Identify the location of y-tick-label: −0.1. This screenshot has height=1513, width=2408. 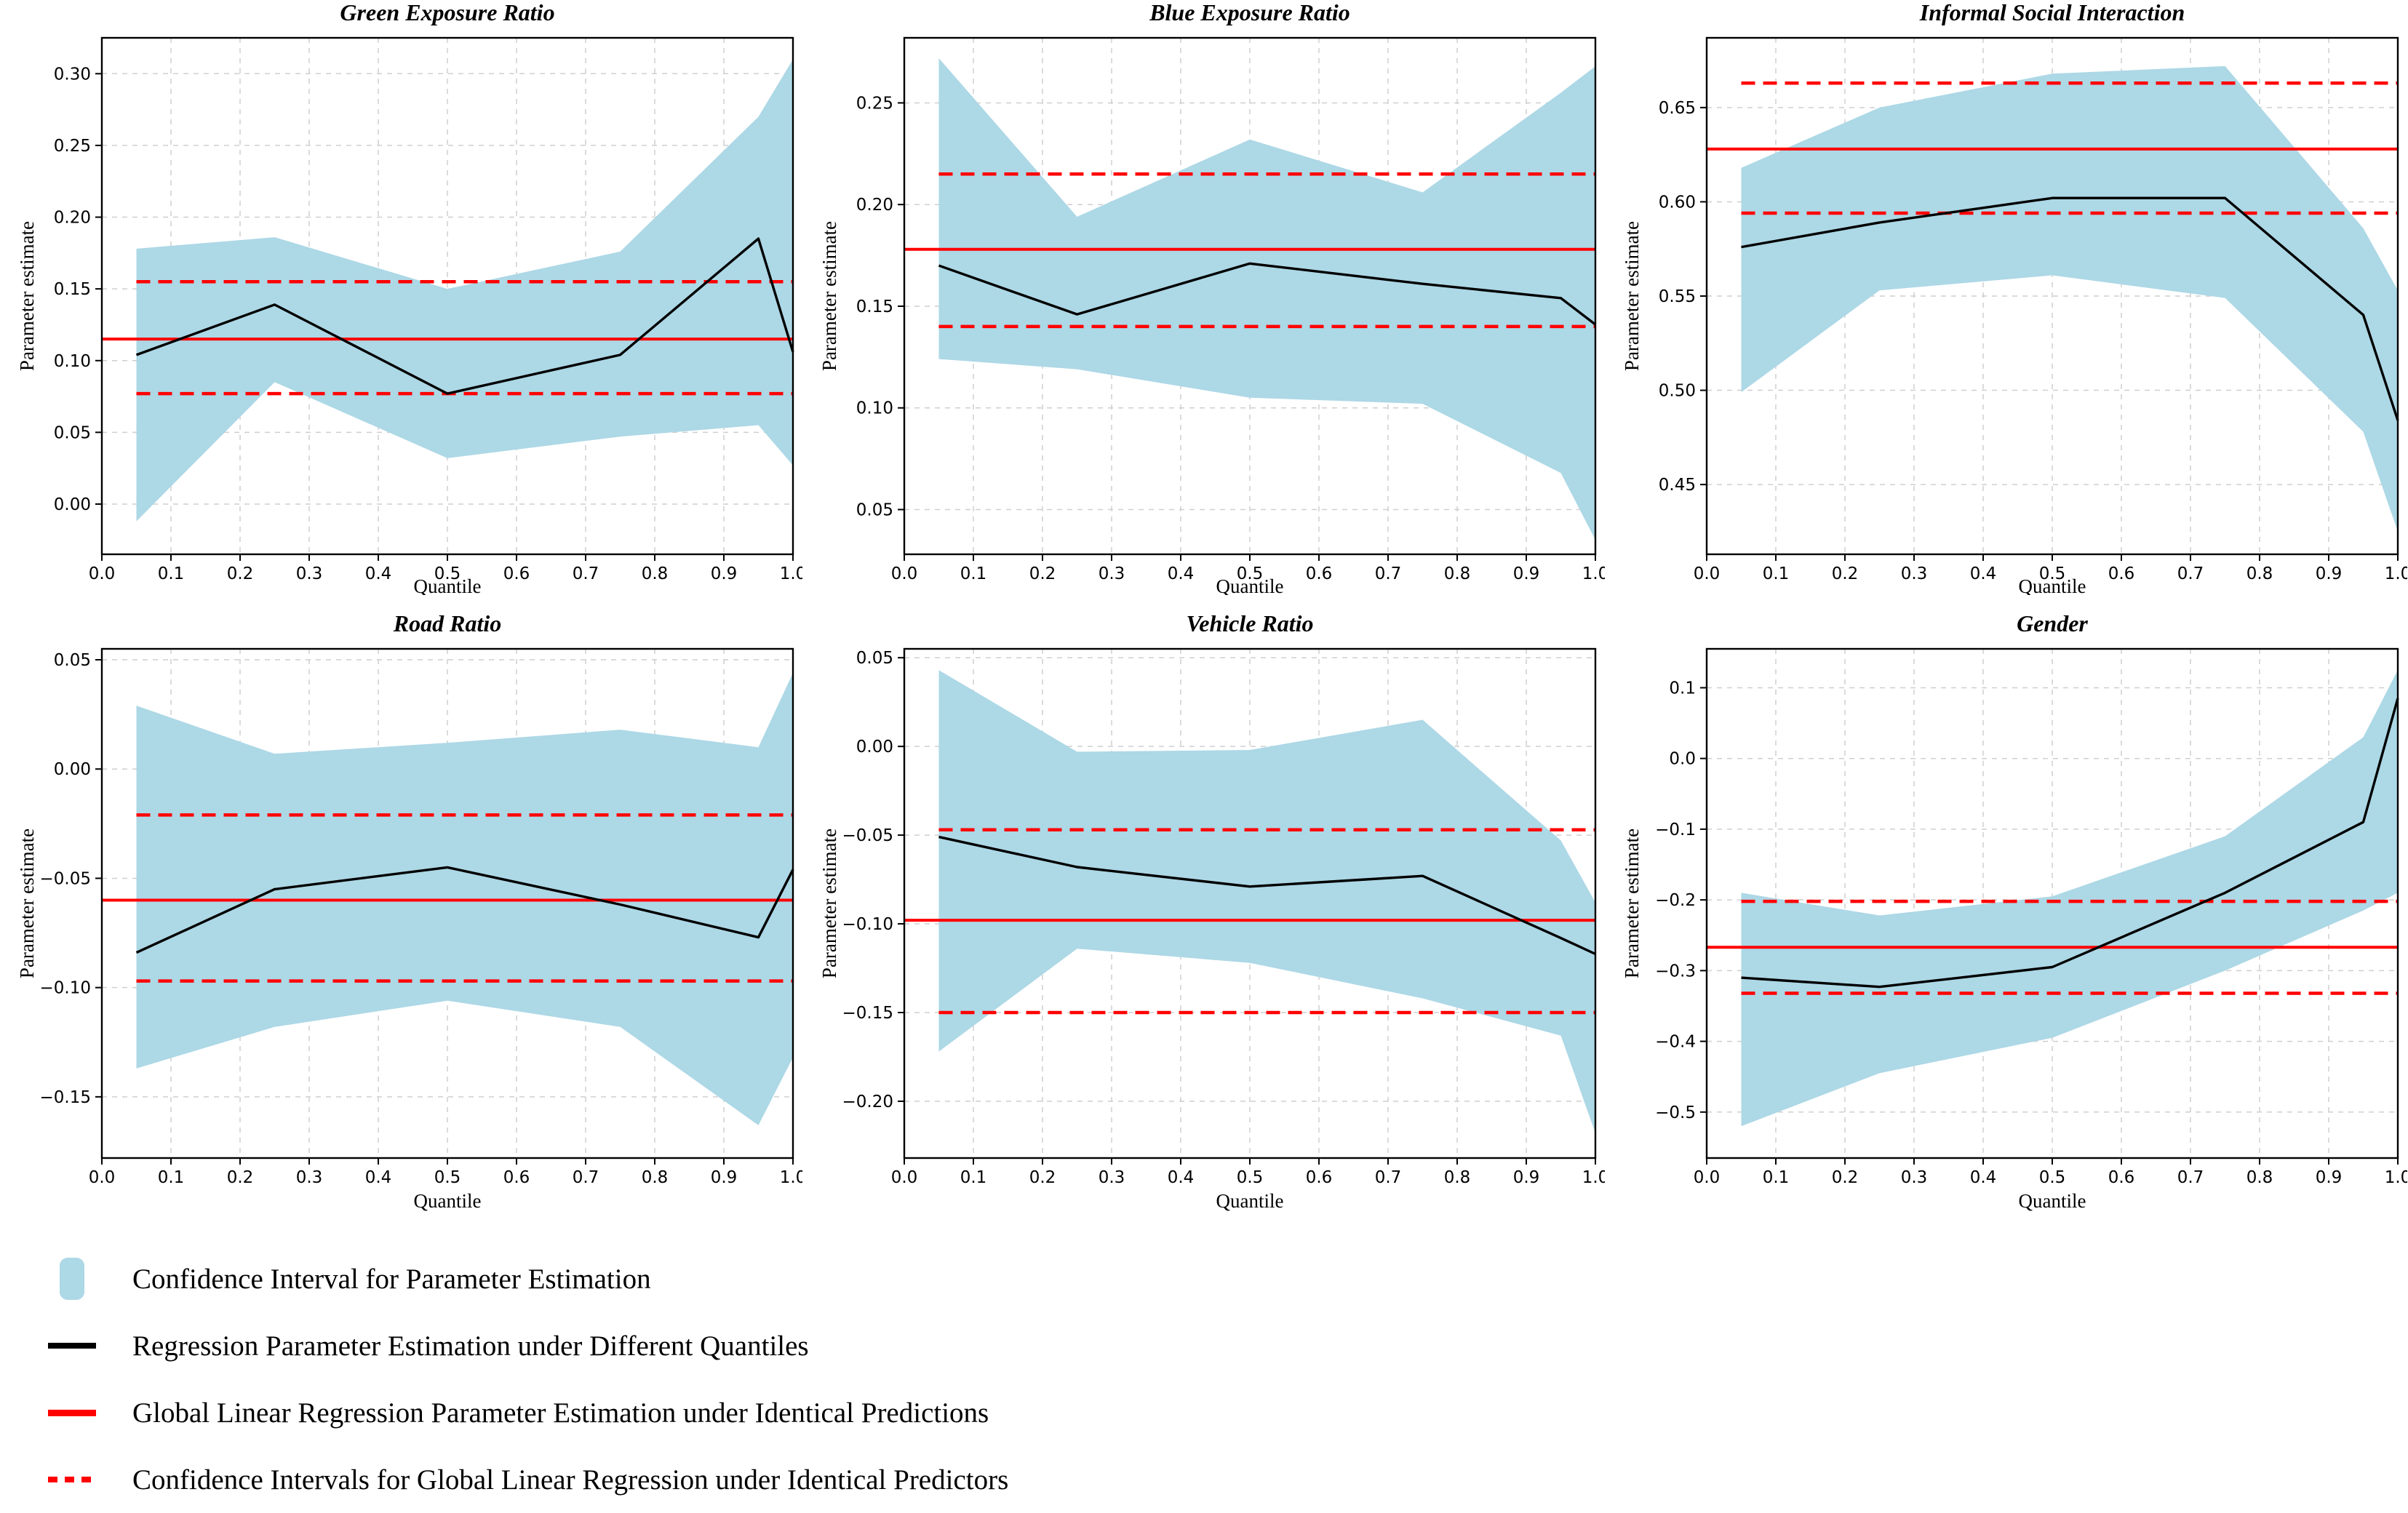
(1676, 830).